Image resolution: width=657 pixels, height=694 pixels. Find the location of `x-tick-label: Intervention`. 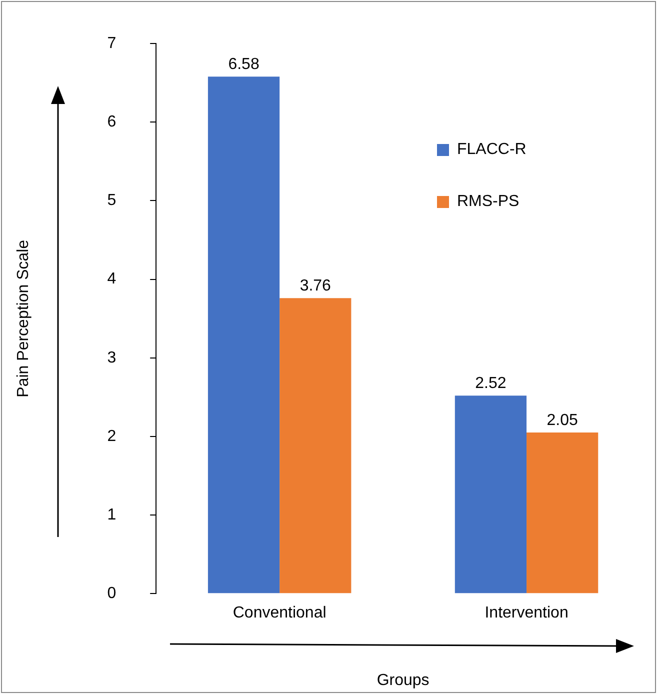

x-tick-label: Intervention is located at coordinates (526, 613).